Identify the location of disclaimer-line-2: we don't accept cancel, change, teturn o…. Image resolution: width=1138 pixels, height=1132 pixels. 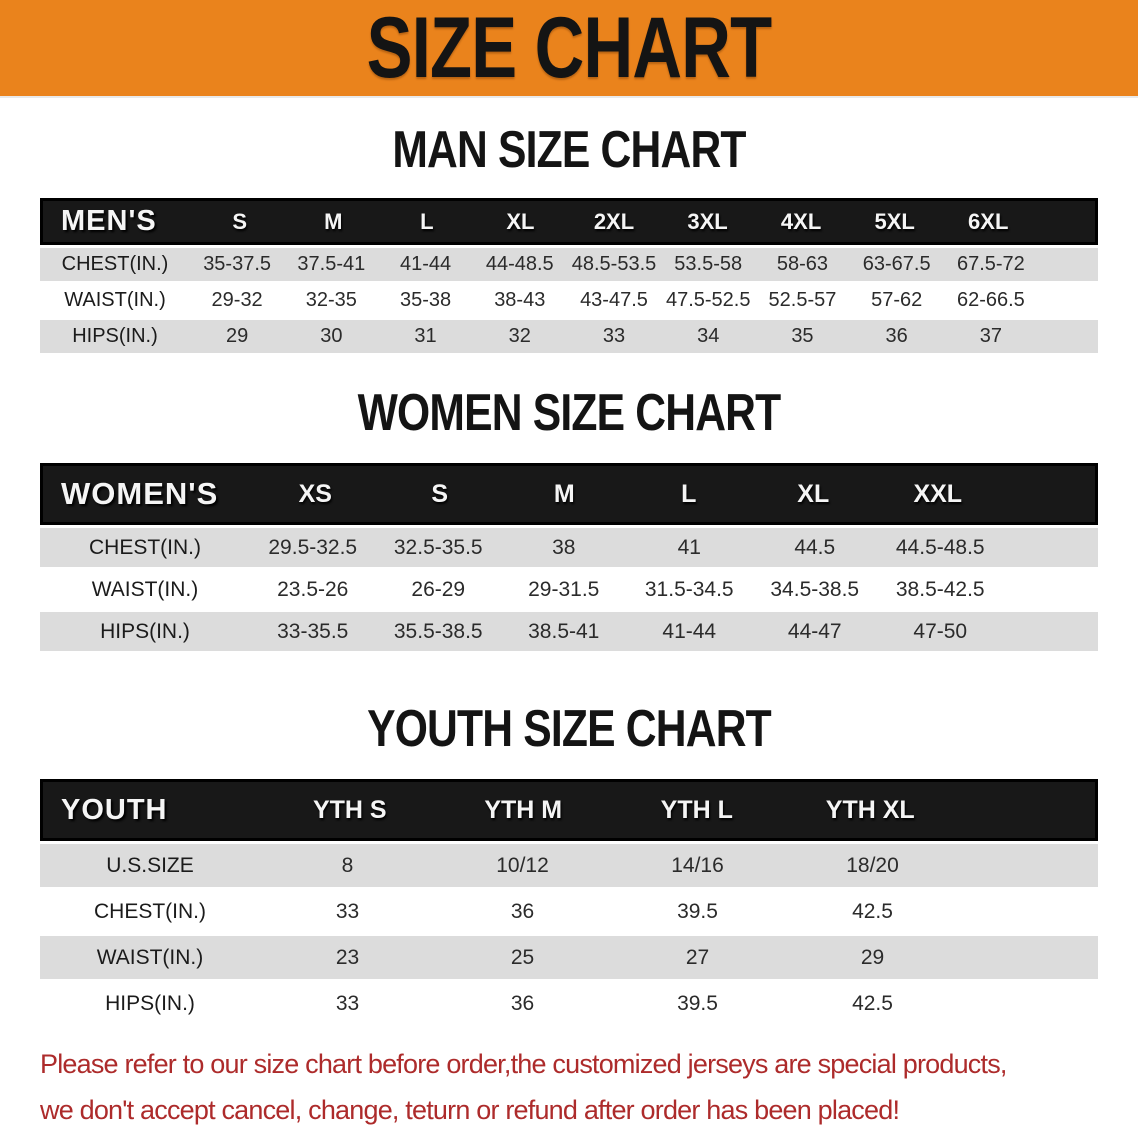
(470, 1110).